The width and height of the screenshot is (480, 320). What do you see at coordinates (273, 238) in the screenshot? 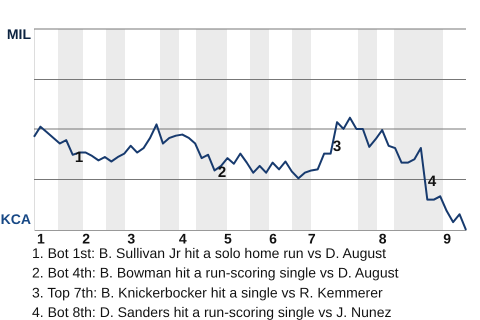
I see `x-tick-label: 6` at bounding box center [273, 238].